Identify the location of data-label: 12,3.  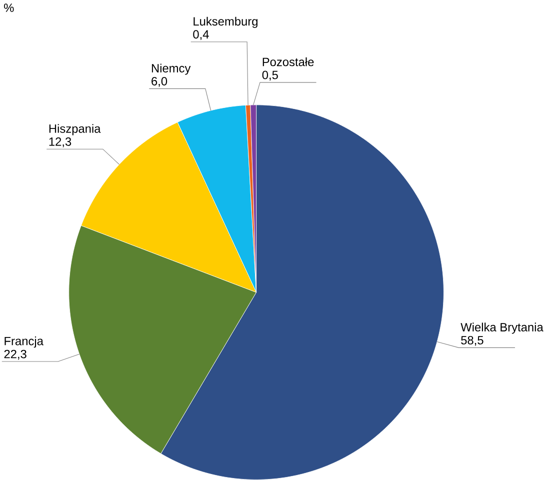
(60, 142).